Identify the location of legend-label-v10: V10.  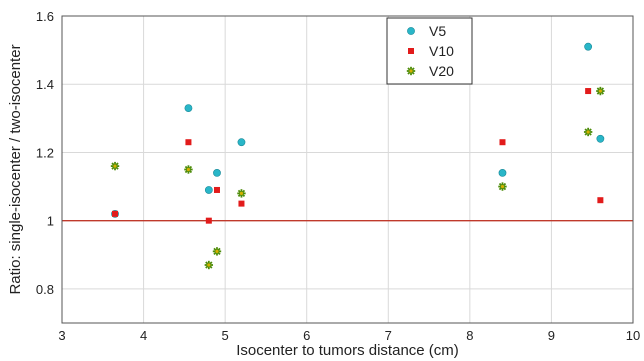
(441, 51).